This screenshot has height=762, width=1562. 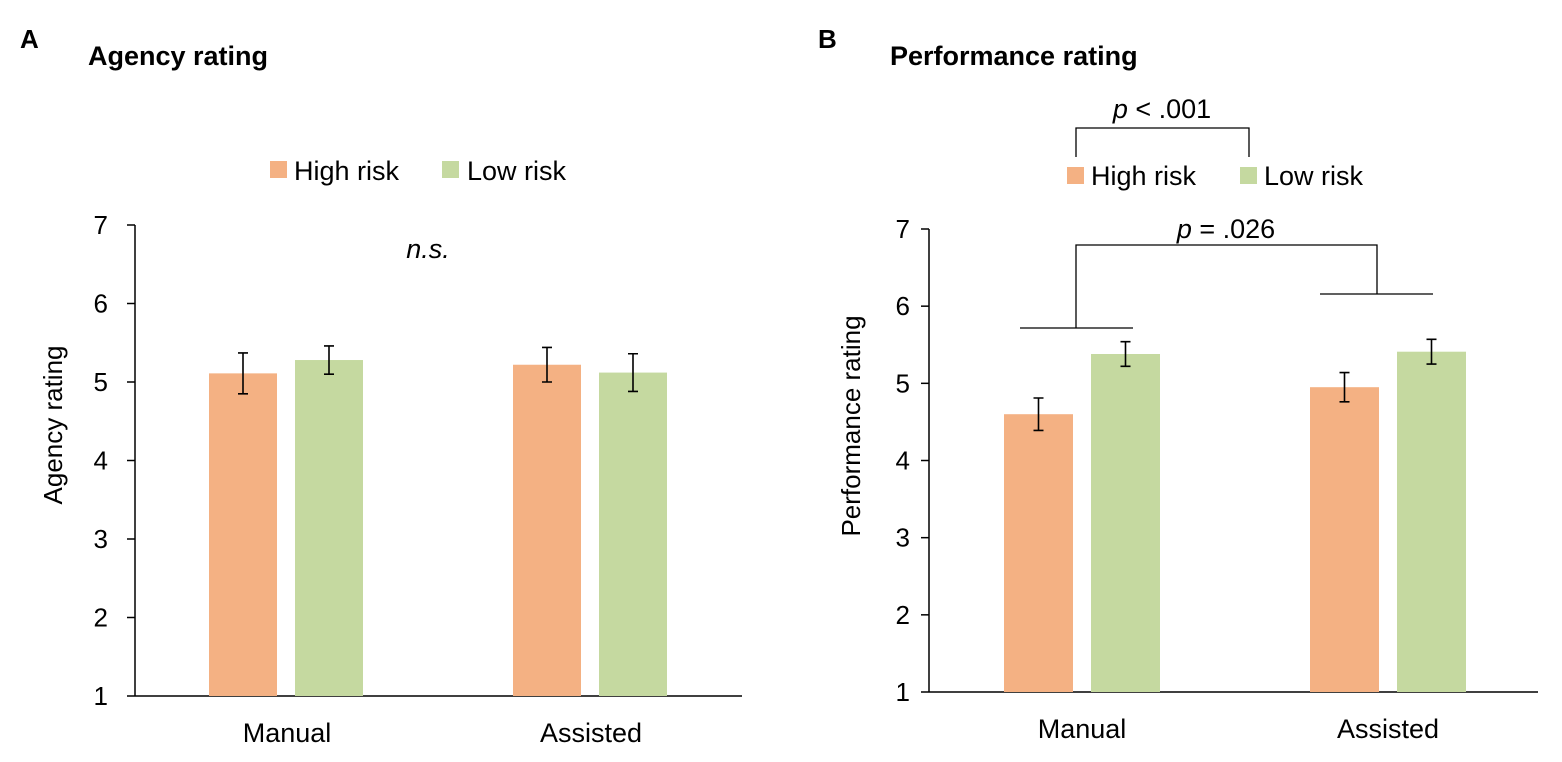 I want to click on panel-a-bars, so click(x=438, y=528).